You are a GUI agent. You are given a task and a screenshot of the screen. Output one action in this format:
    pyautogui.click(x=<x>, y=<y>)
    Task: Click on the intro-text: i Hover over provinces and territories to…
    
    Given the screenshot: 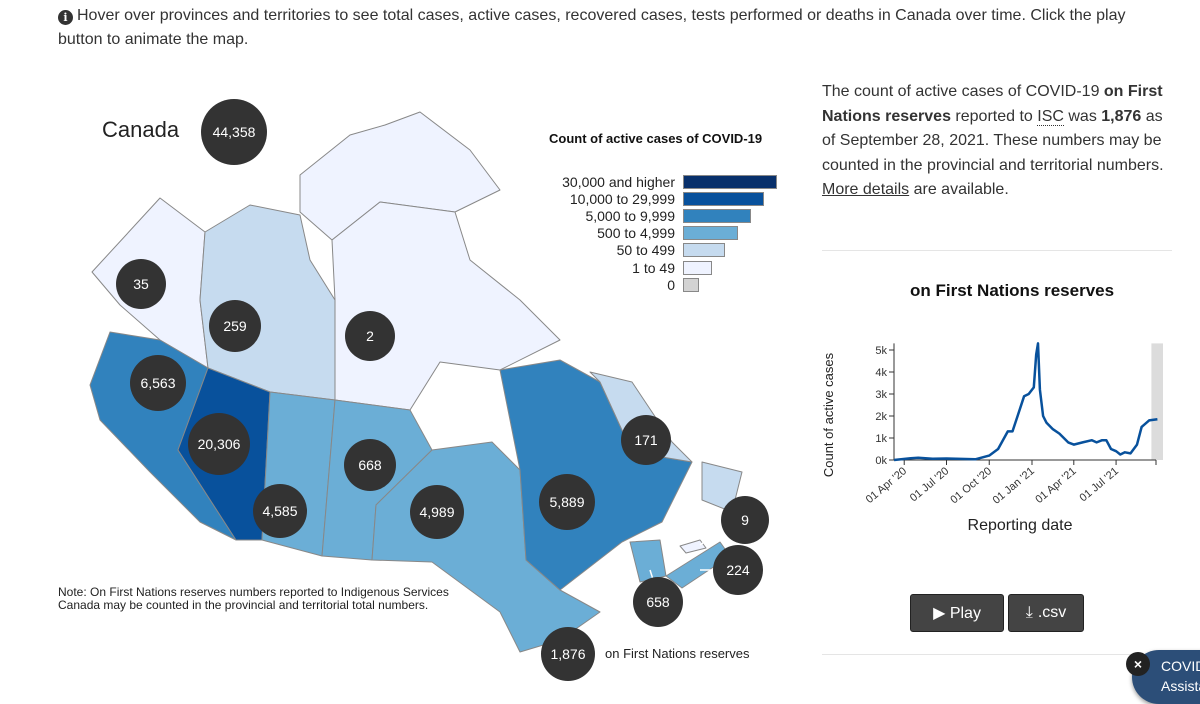 What is the action you would take?
    pyautogui.click(x=592, y=27)
    